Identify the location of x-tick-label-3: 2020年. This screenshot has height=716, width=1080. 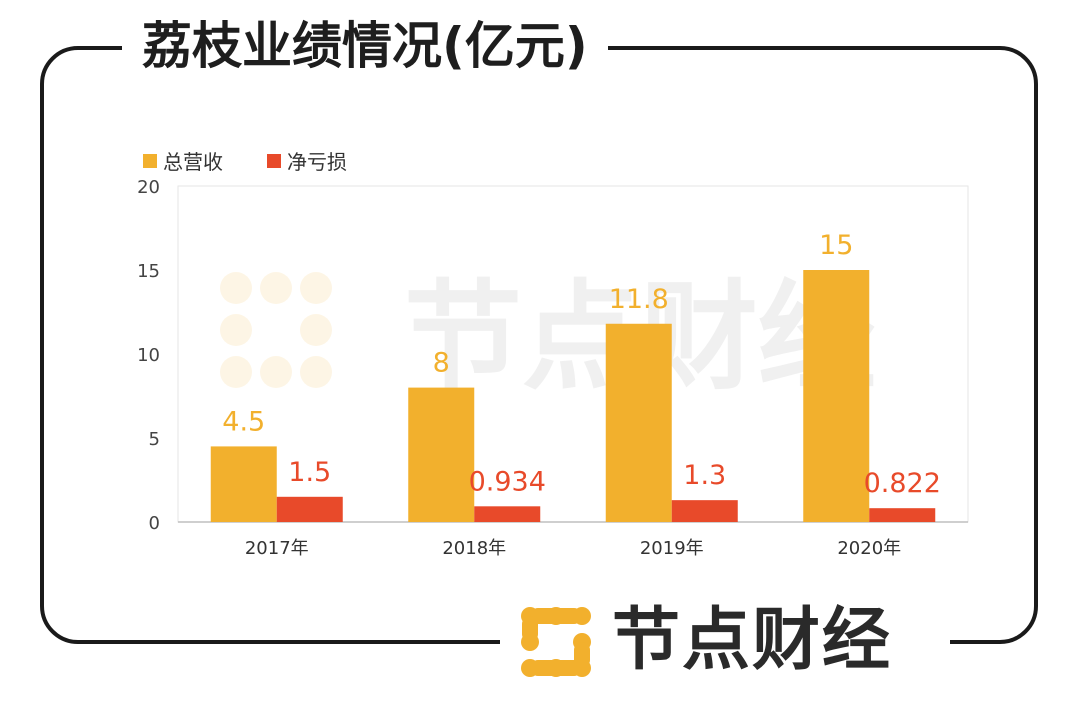
(869, 548).